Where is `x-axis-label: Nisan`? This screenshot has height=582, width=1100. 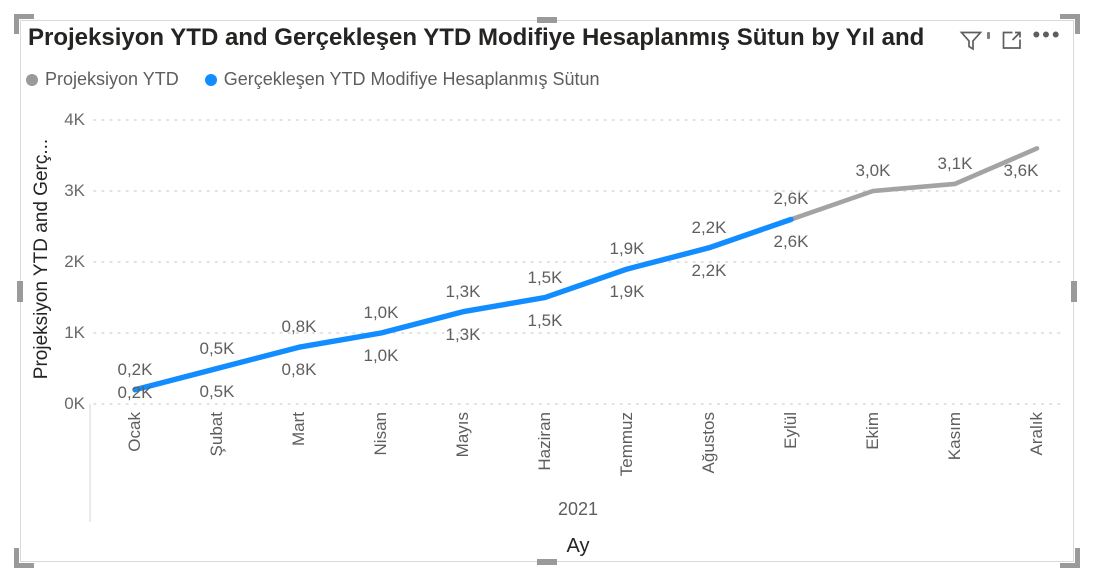
x-axis-label: Nisan is located at coordinates (380, 434).